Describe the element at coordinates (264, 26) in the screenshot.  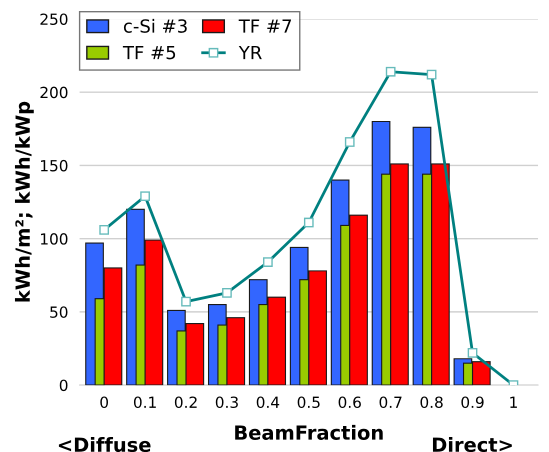
I see `legend-label: TF #7` at that location.